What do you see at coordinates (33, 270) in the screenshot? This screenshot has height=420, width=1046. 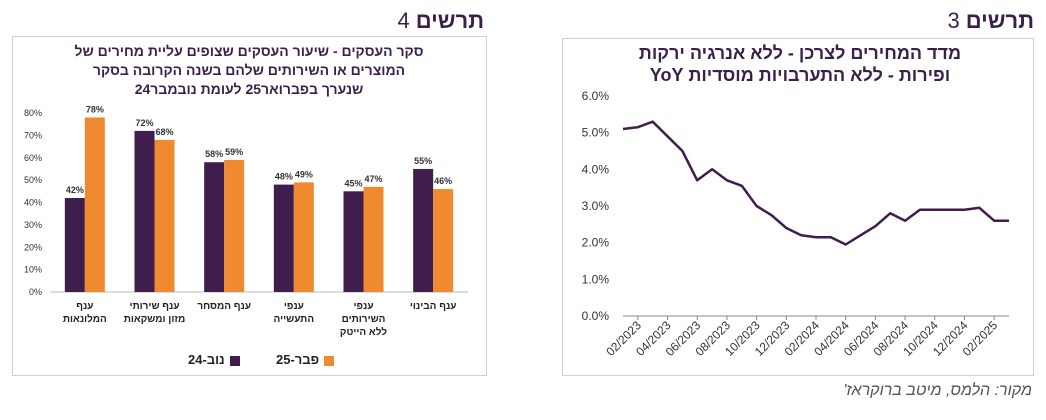 I see `bar-y-tick-label: 10%` at bounding box center [33, 270].